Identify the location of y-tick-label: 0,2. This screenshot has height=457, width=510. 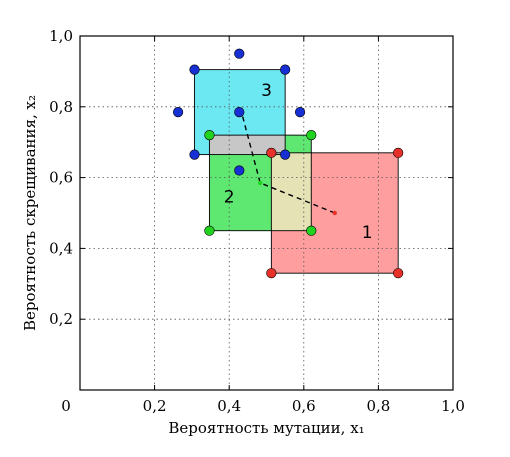
(61, 319).